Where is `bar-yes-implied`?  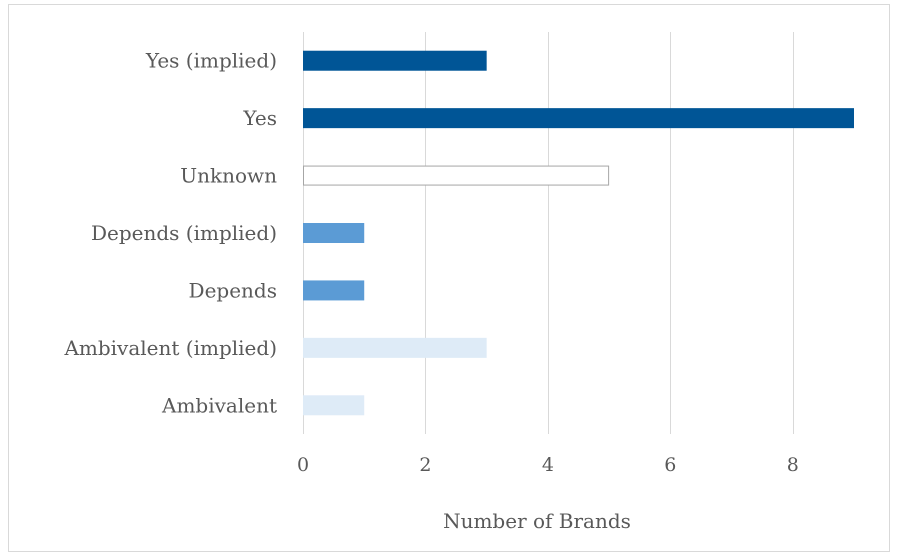
bar-yes-implied is located at coordinates (395, 60).